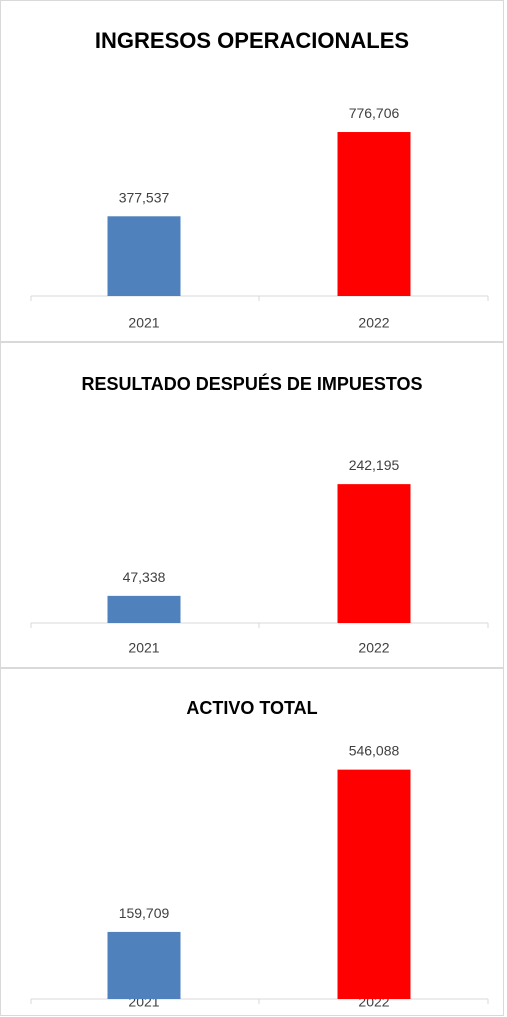  Describe the element at coordinates (374, 465) in the screenshot. I see `data-label: 242,195` at that location.